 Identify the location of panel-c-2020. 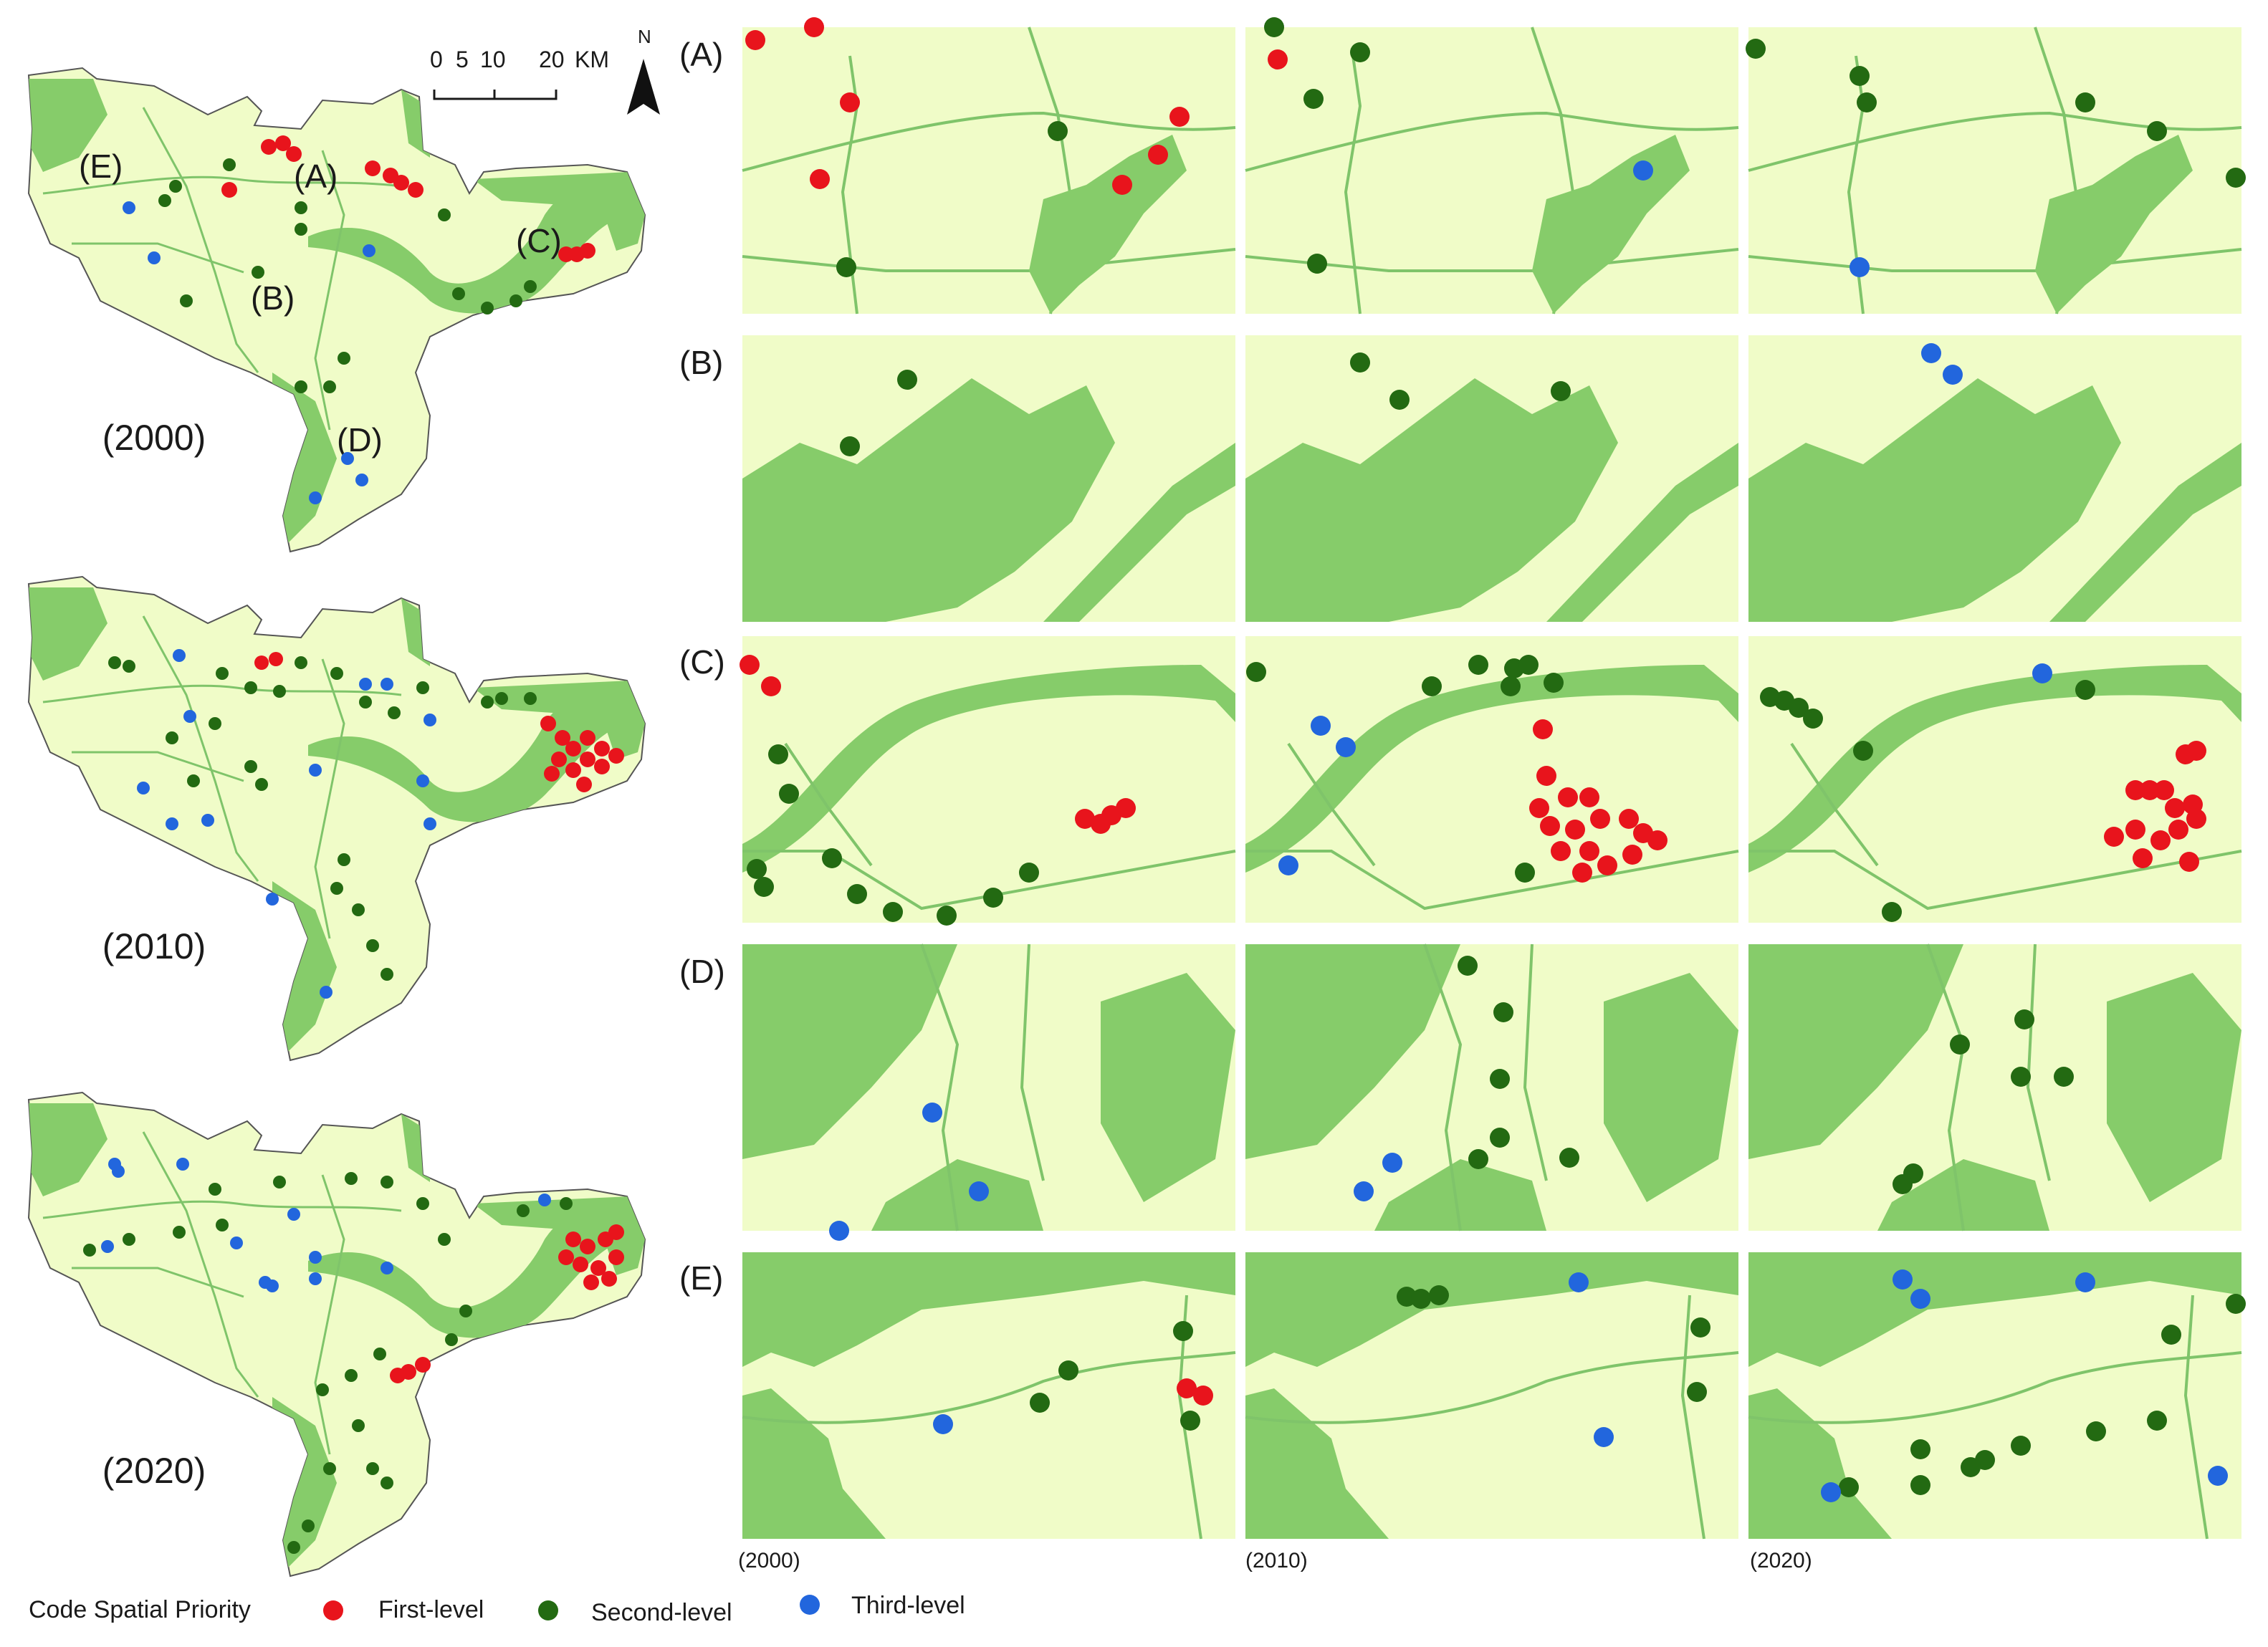
(1995, 779).